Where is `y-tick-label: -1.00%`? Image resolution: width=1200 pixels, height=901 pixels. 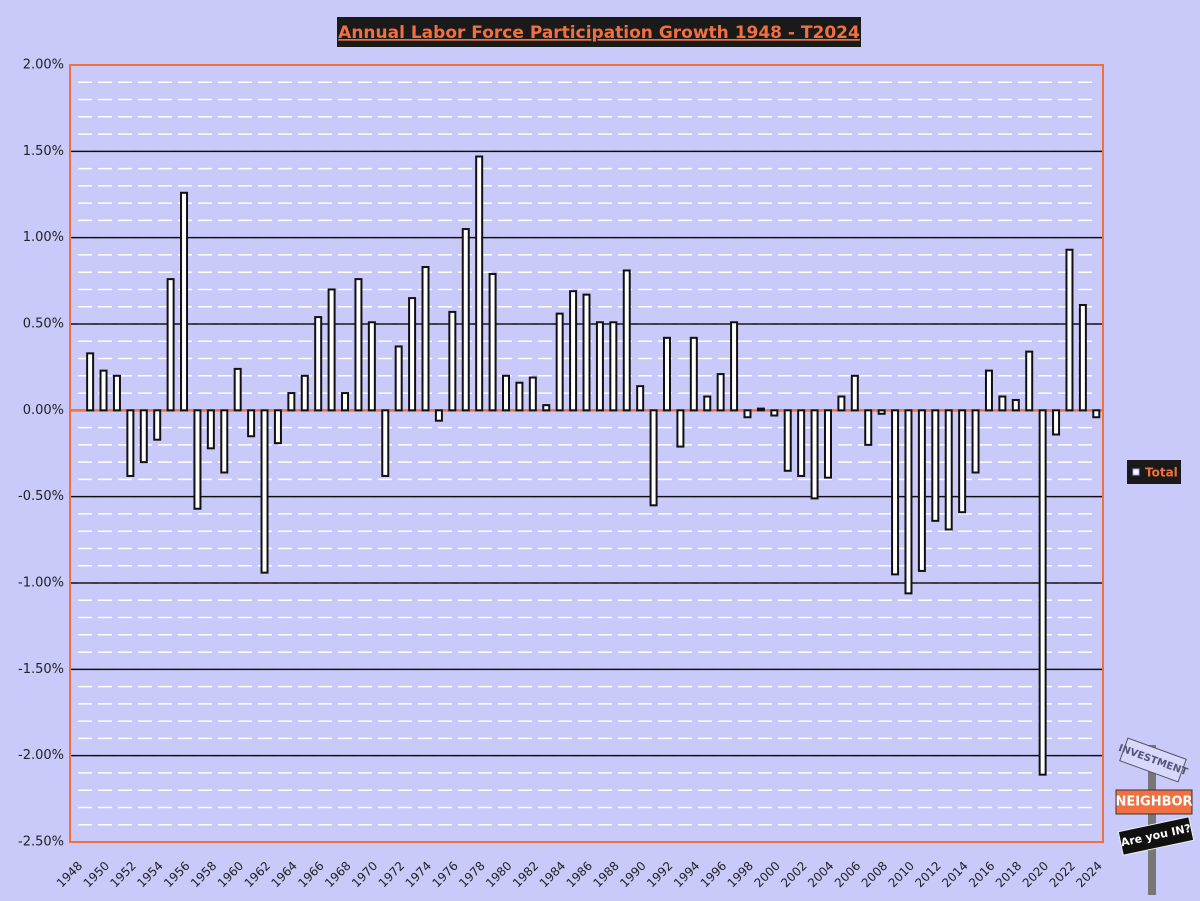
y-tick-label: -1.00% is located at coordinates (41, 583).